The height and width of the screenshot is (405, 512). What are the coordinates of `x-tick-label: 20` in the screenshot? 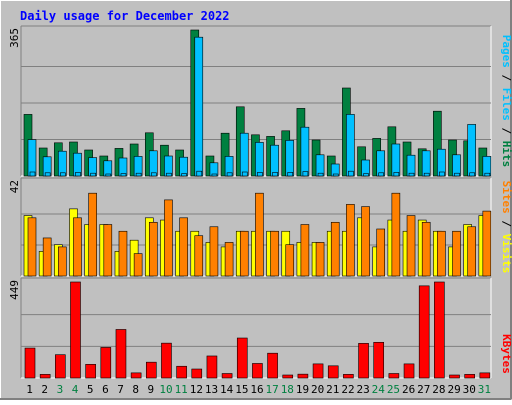 It's located at (317, 389).